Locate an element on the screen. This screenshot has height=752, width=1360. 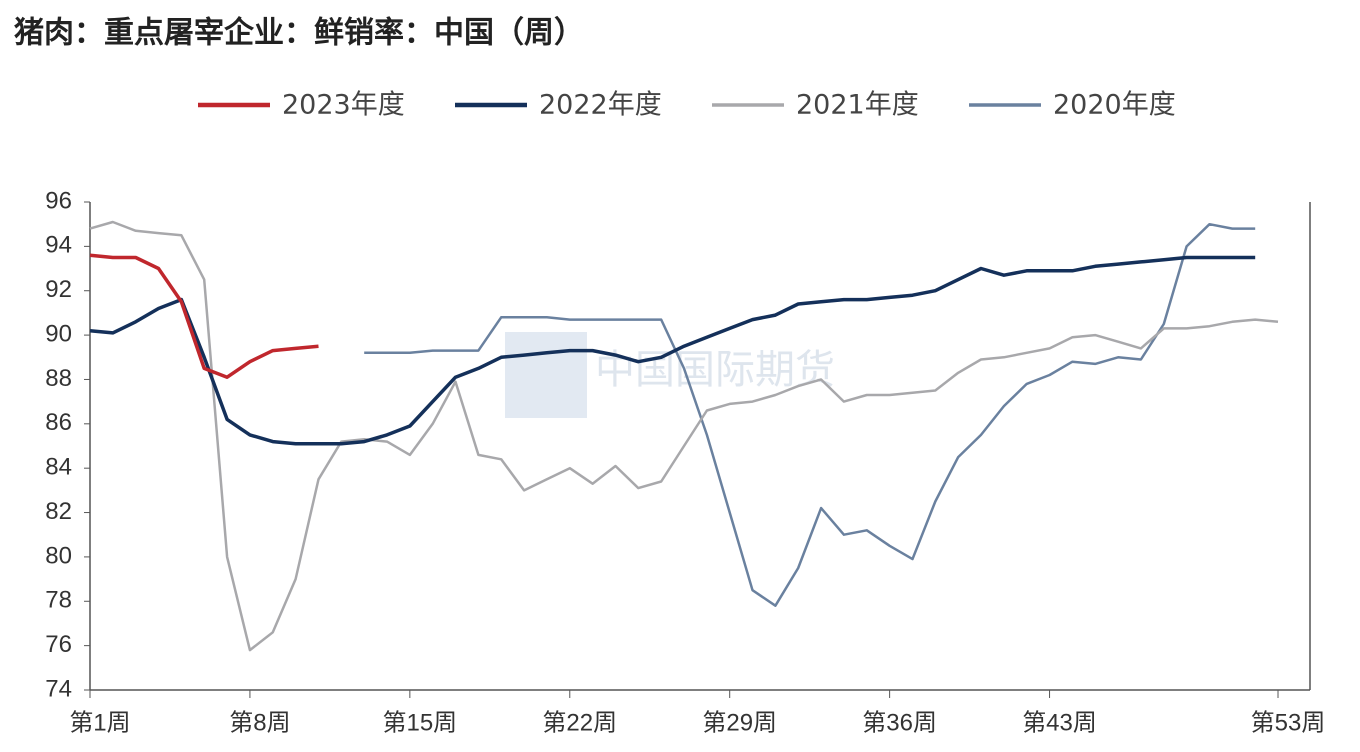
x-tick-label: 第53周 is located at coordinates (1288, 722).